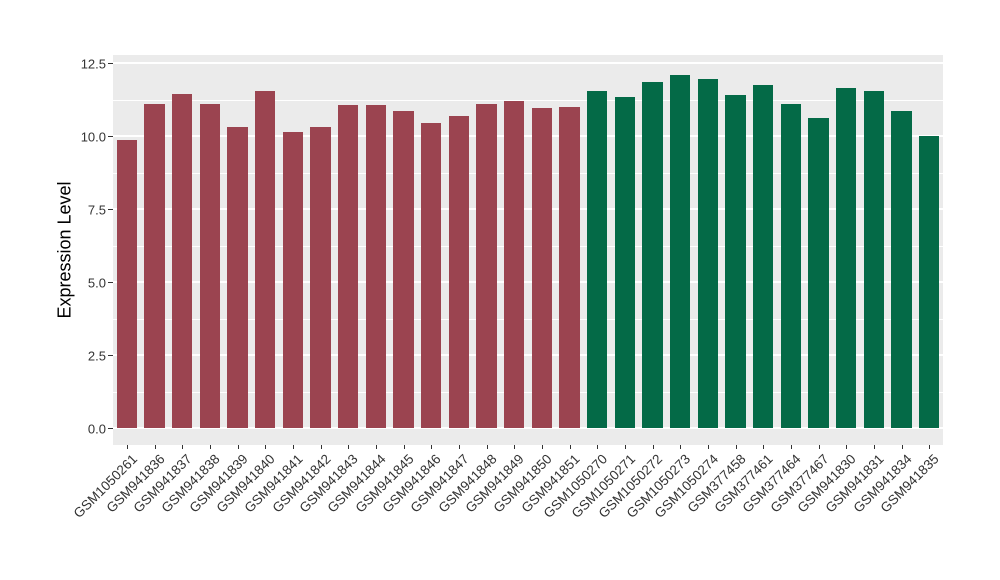 The width and height of the screenshot is (1000, 580). I want to click on bar-GSM941847, so click(459, 271).